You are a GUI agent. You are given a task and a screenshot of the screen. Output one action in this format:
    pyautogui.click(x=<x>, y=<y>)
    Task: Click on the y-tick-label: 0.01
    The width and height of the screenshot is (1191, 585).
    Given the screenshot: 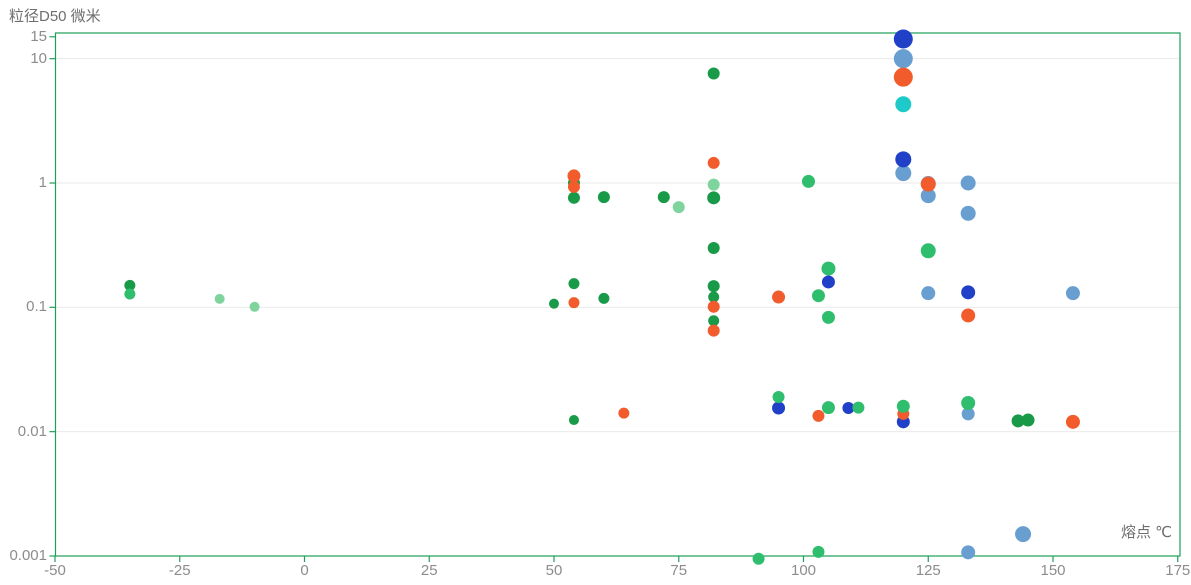 What is the action you would take?
    pyautogui.click(x=32, y=431)
    